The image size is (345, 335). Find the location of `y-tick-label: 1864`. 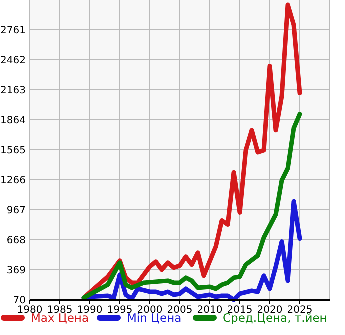

y-tick-label: 1864 is located at coordinates (13, 121).